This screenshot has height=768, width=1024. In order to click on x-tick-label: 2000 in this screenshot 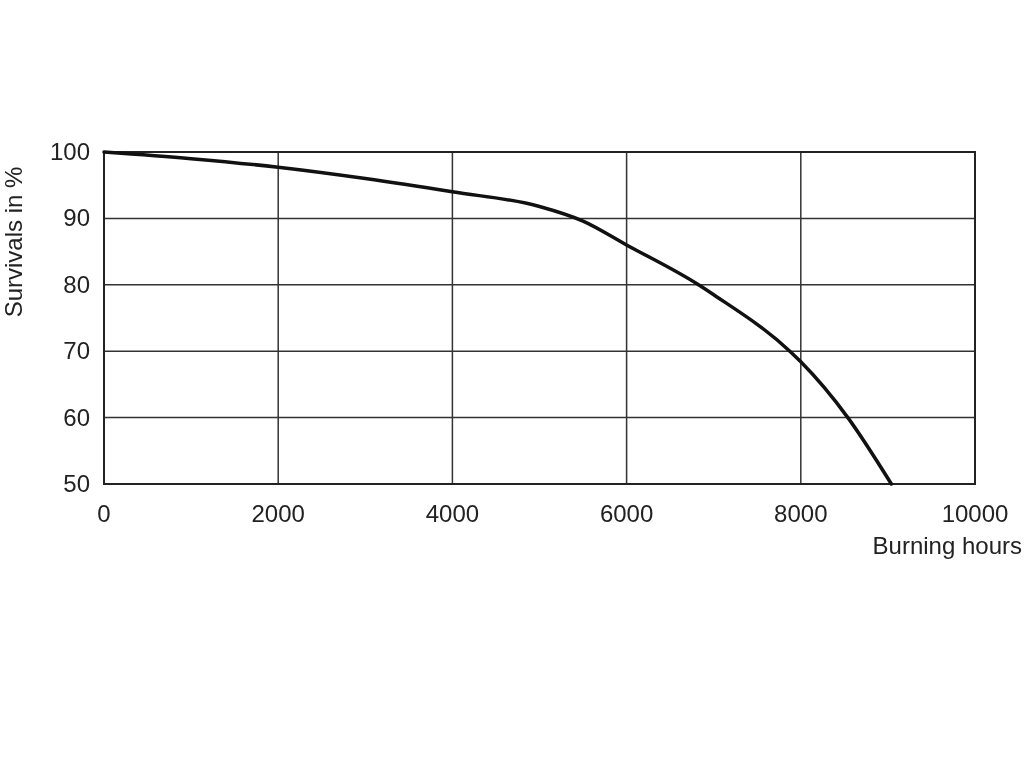, I will do `click(278, 513)`.